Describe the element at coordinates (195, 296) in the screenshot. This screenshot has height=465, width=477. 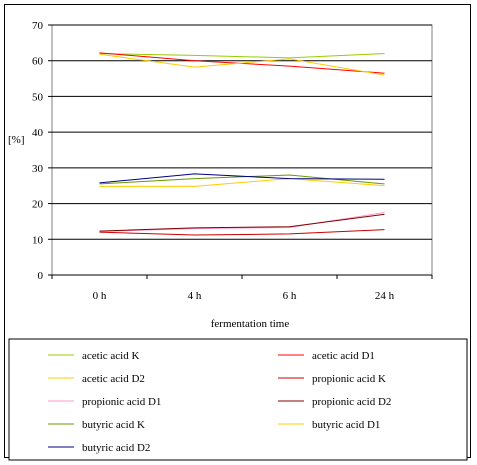
I see `x-tick-label: 4 h` at that location.